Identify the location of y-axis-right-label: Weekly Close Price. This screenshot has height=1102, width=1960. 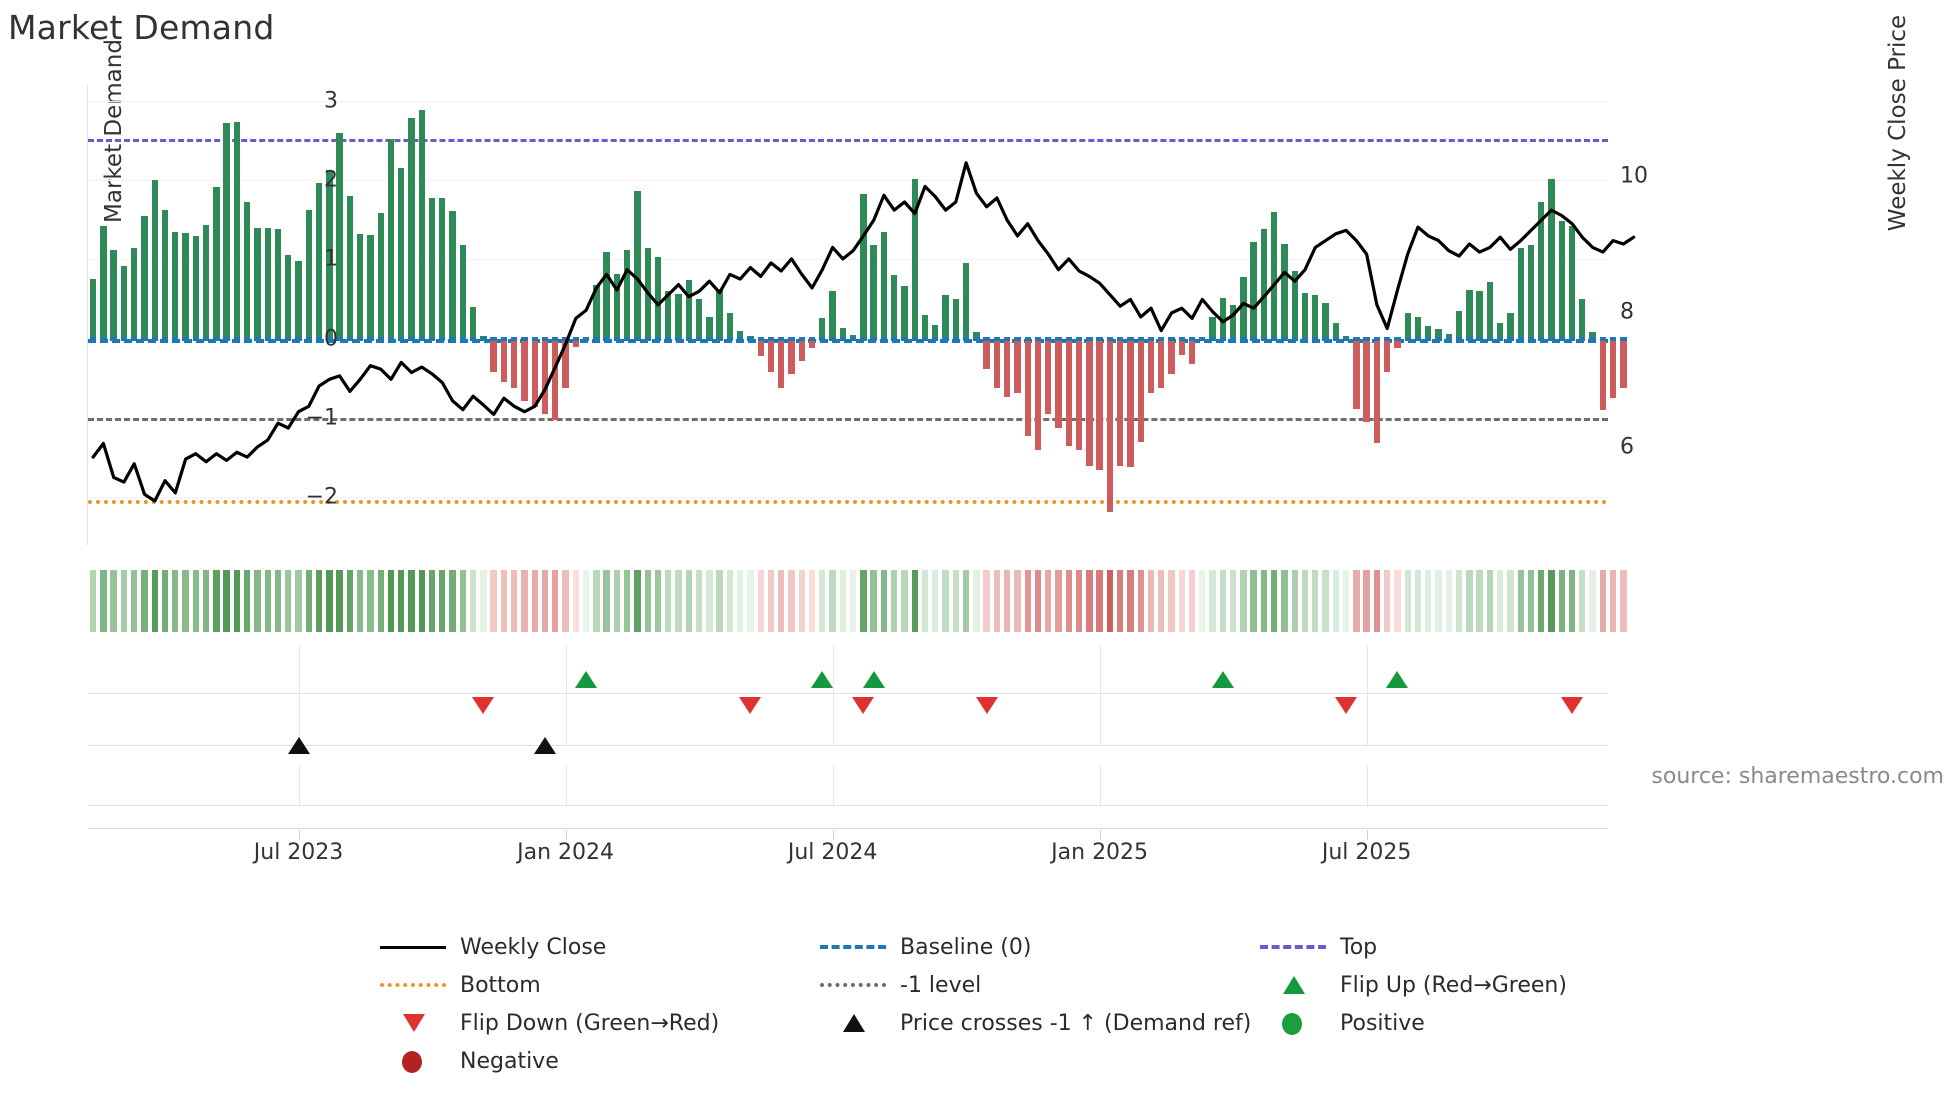
(1898, 123).